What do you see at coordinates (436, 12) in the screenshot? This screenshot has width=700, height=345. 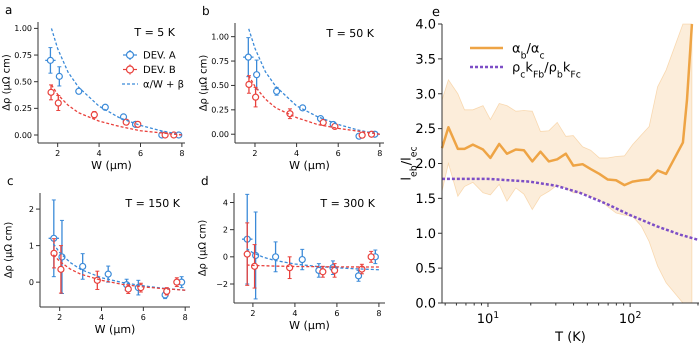 I see `chart-title: e` at bounding box center [436, 12].